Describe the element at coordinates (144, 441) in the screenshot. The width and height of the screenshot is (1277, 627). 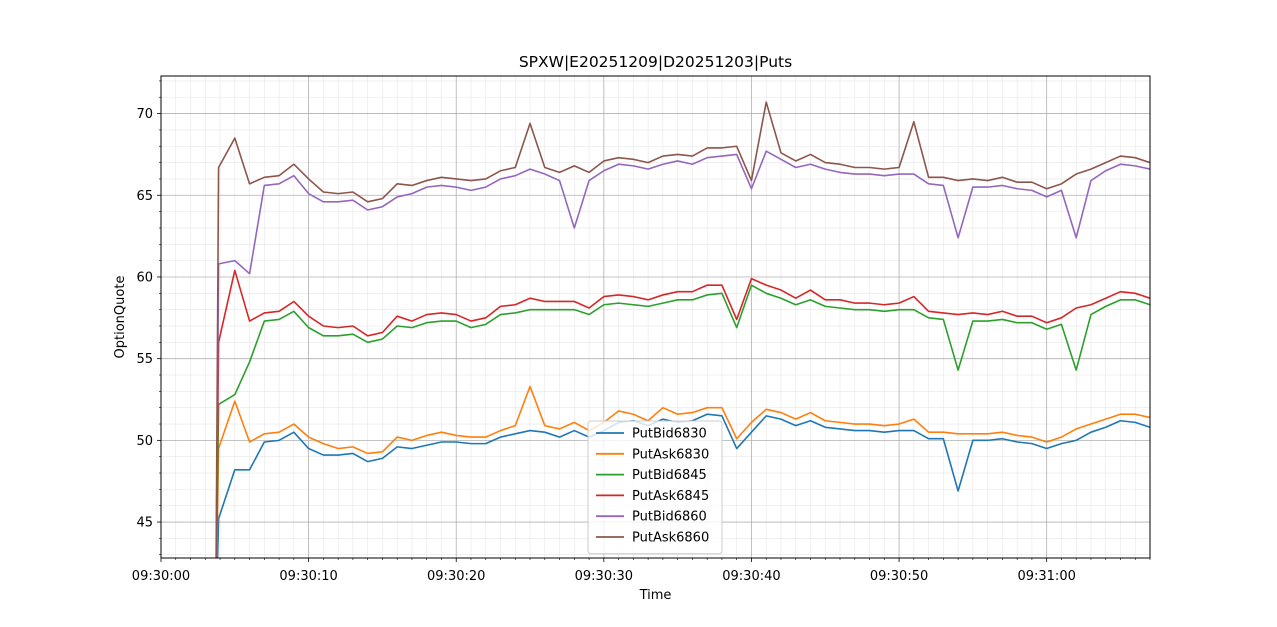
I see `y-tick-label: 50` at that location.